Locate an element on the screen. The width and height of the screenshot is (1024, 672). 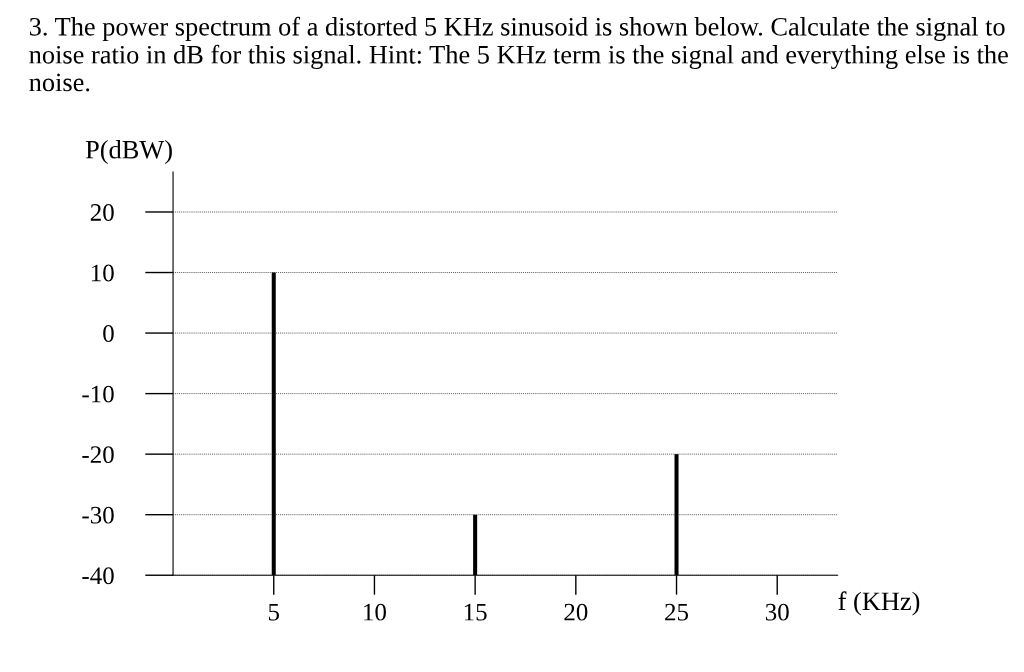
y-tick-label: 20 is located at coordinates (102, 212).